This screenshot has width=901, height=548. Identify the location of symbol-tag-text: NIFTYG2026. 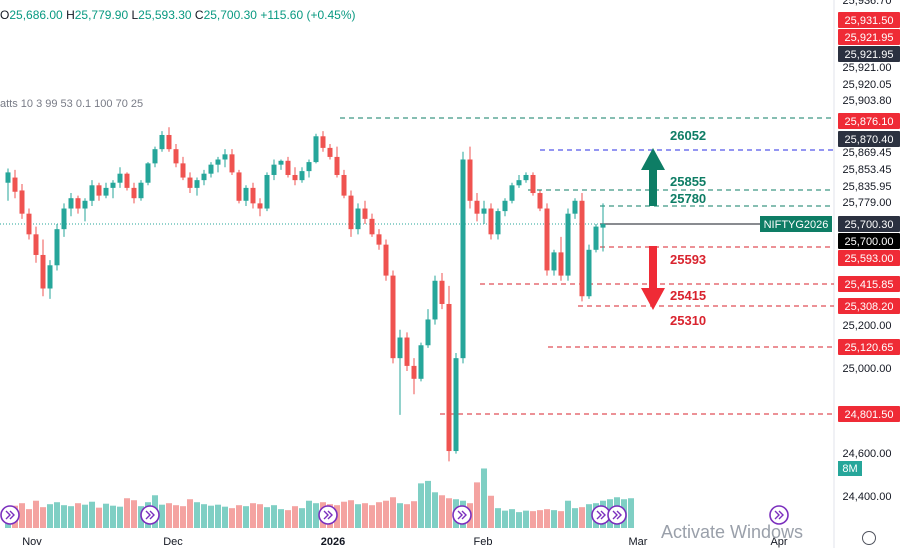
(796, 225).